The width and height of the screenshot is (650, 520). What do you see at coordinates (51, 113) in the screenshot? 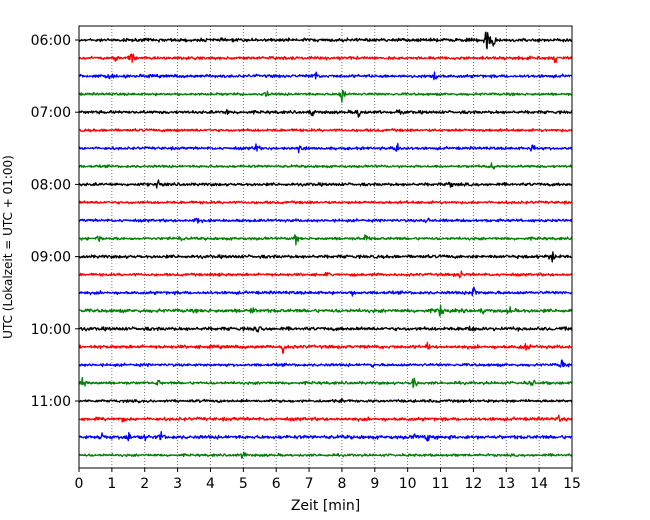
I see `y-tick-label: 07:00` at bounding box center [51, 113].